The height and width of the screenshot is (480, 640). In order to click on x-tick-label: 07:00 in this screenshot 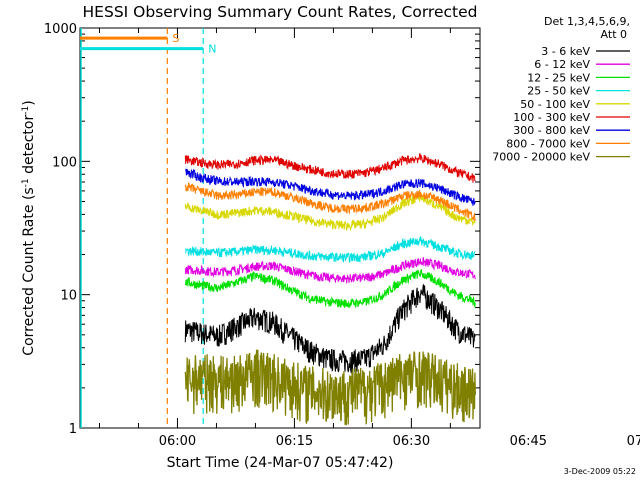, I will do `click(633, 441)`.